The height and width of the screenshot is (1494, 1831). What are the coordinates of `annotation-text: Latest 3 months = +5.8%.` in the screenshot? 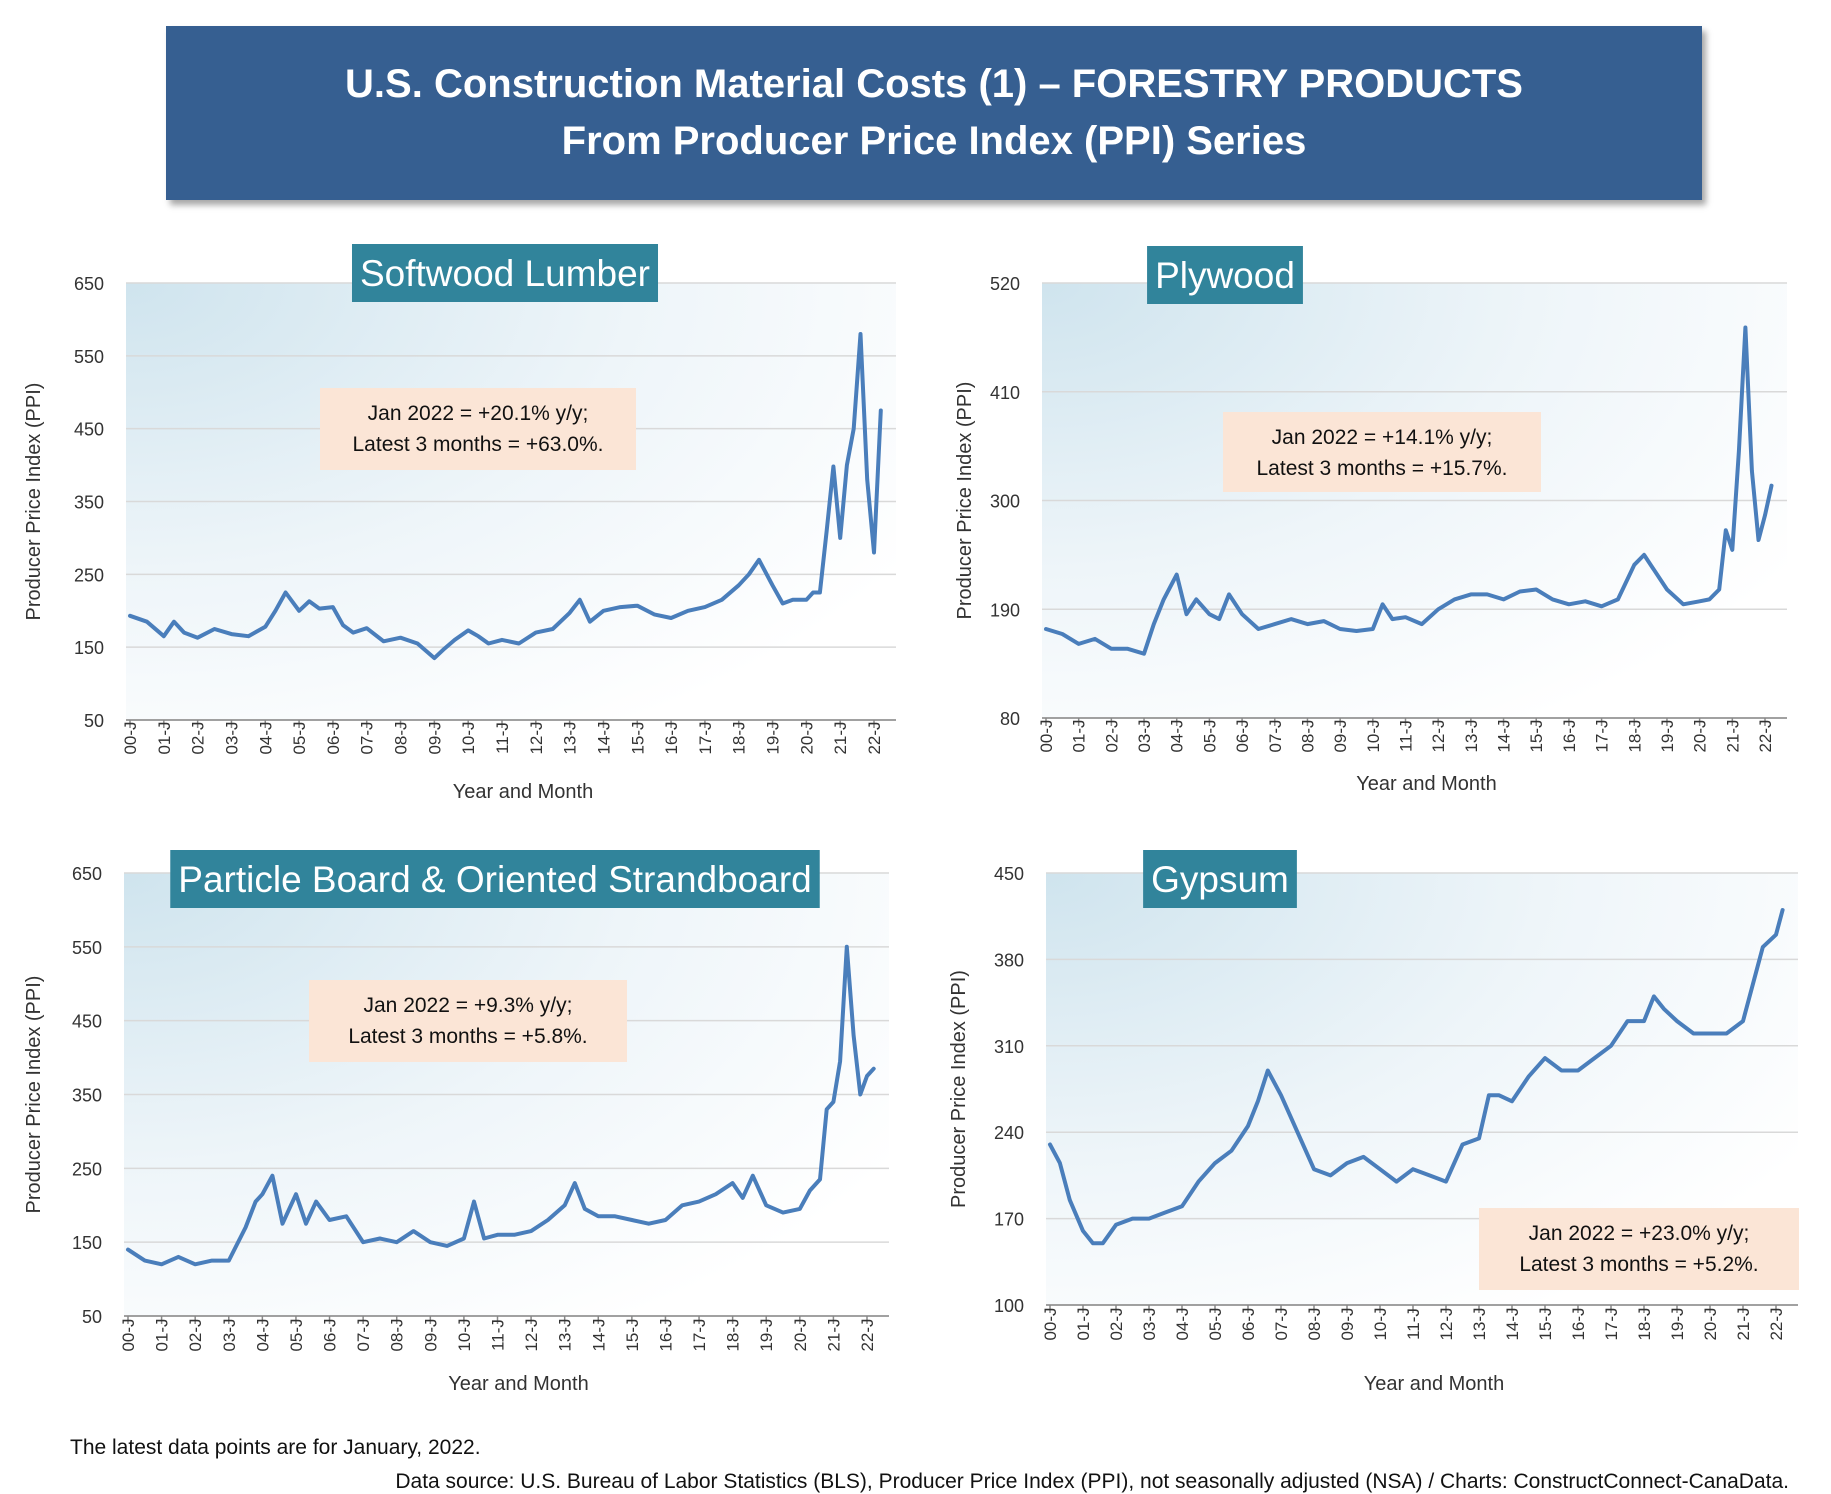 It's located at (467, 1036).